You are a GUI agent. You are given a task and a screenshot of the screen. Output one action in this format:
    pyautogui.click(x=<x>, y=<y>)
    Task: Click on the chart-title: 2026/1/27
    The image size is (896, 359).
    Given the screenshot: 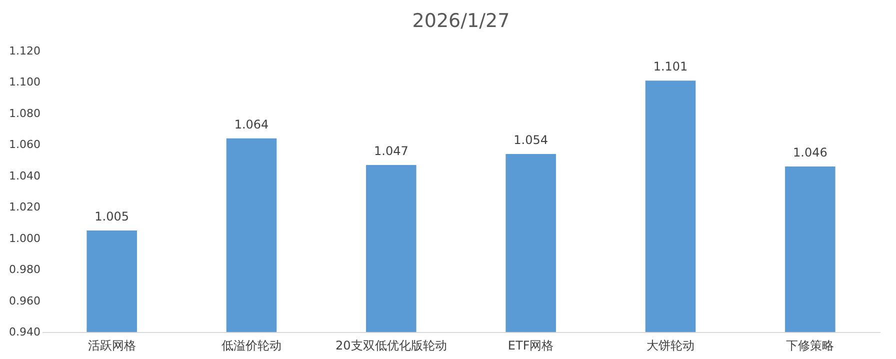 What is the action you would take?
    pyautogui.click(x=461, y=21)
    